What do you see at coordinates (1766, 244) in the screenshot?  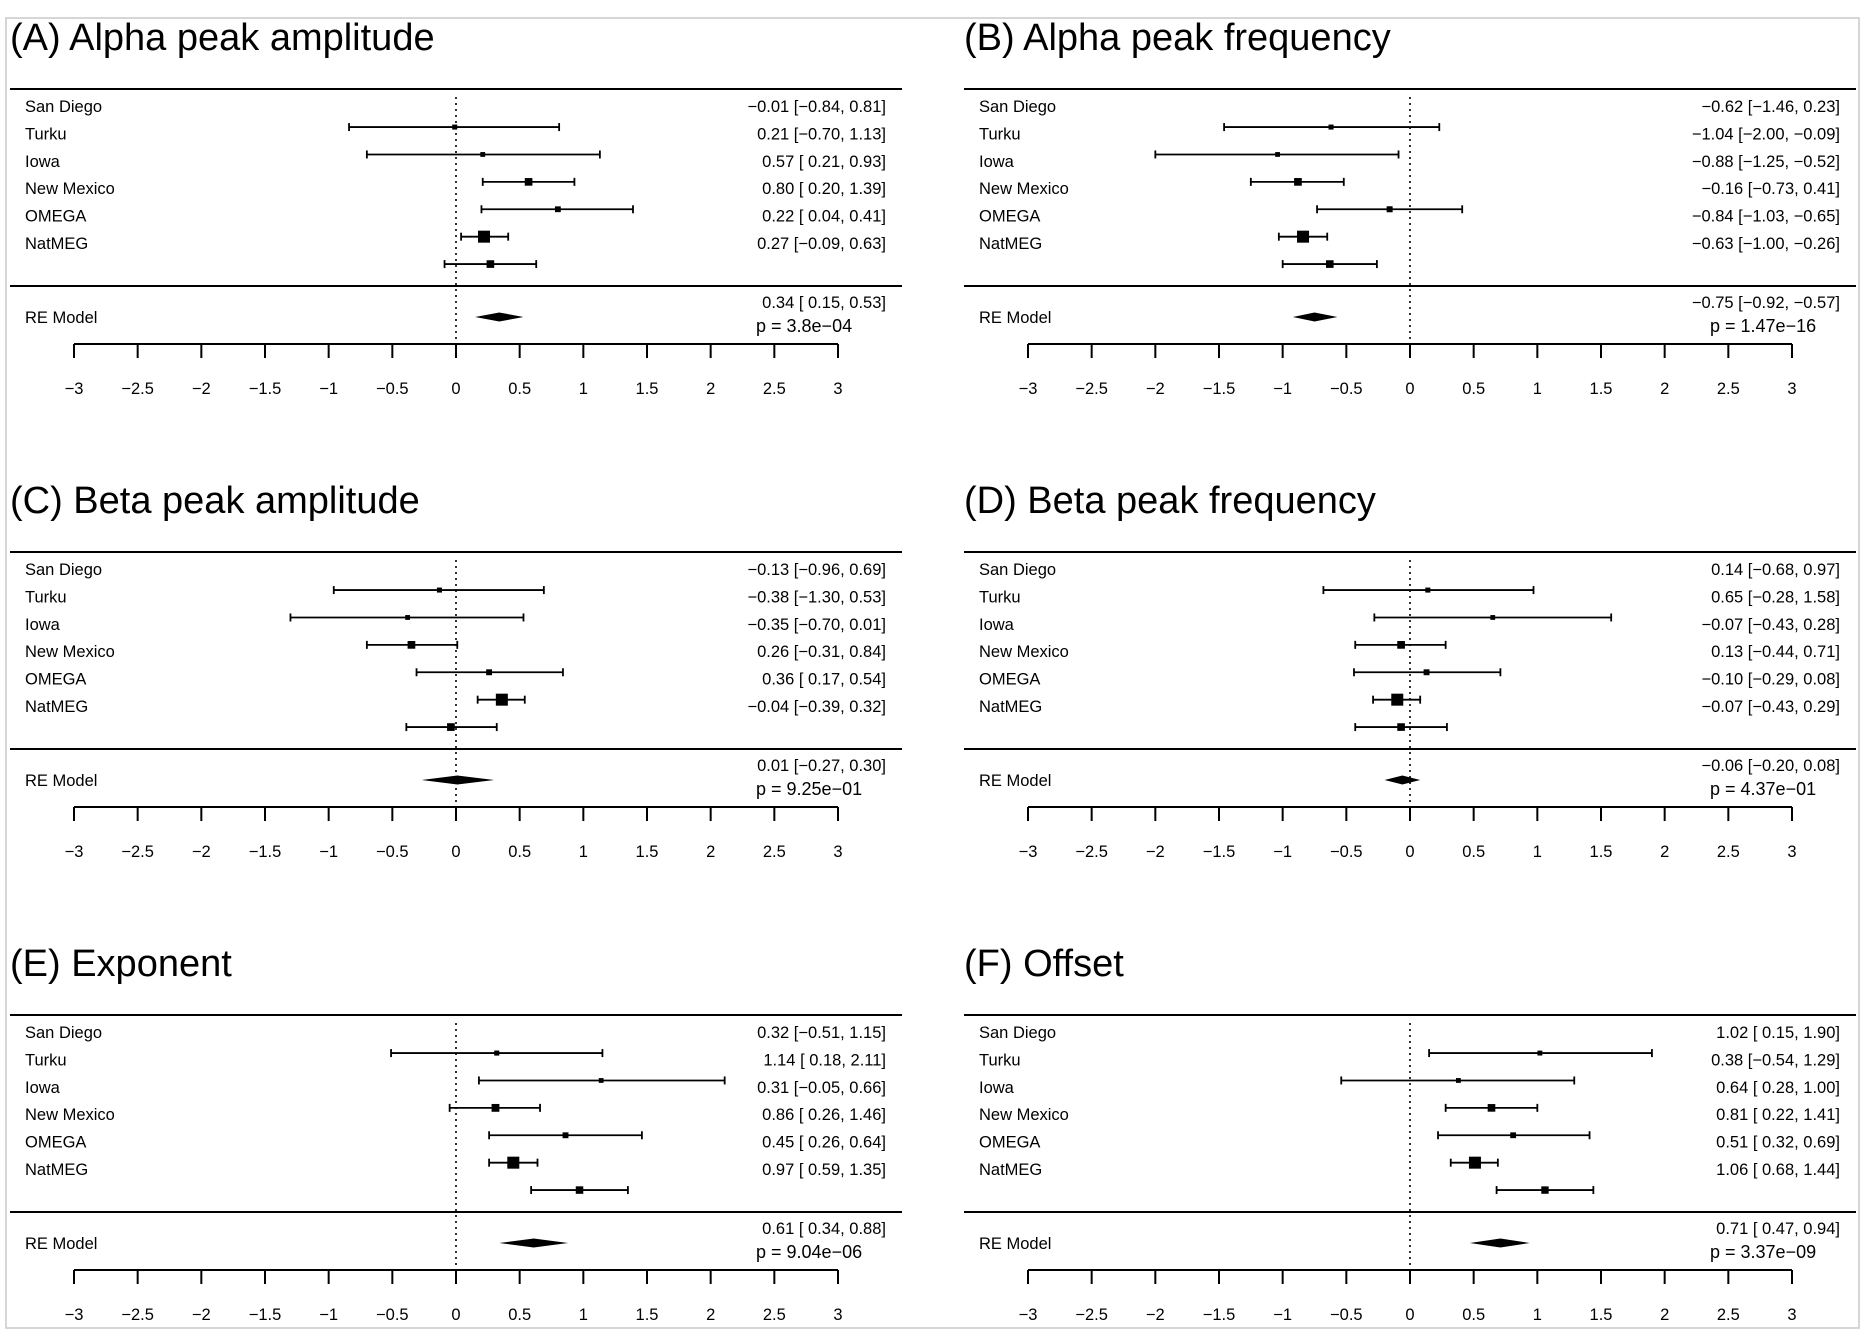 I see `study-ci-label: −0.63 [−1.00, −0.26]` at bounding box center [1766, 244].